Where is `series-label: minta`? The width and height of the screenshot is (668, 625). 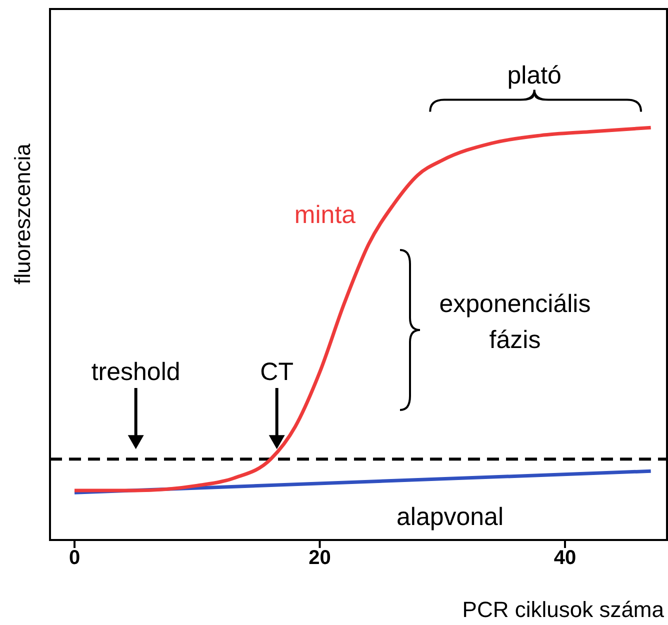
series-label: minta is located at coordinates (325, 215).